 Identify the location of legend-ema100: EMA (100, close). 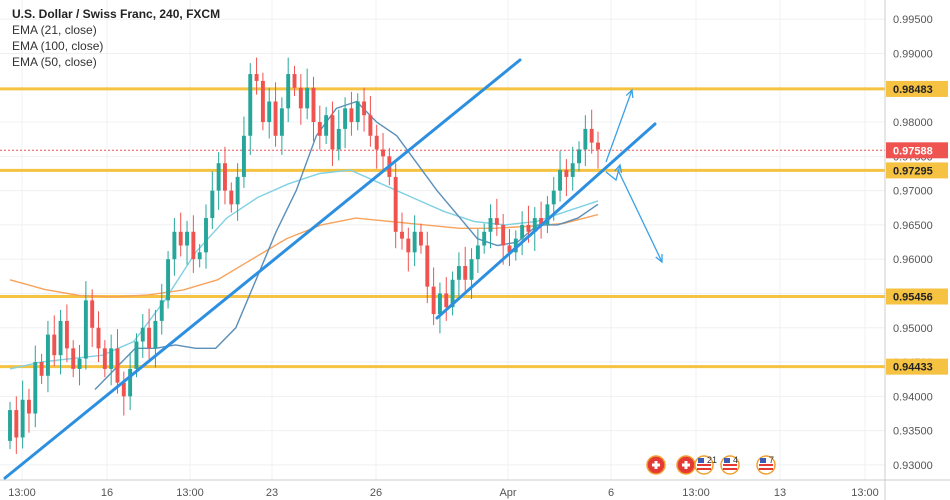
(58, 46).